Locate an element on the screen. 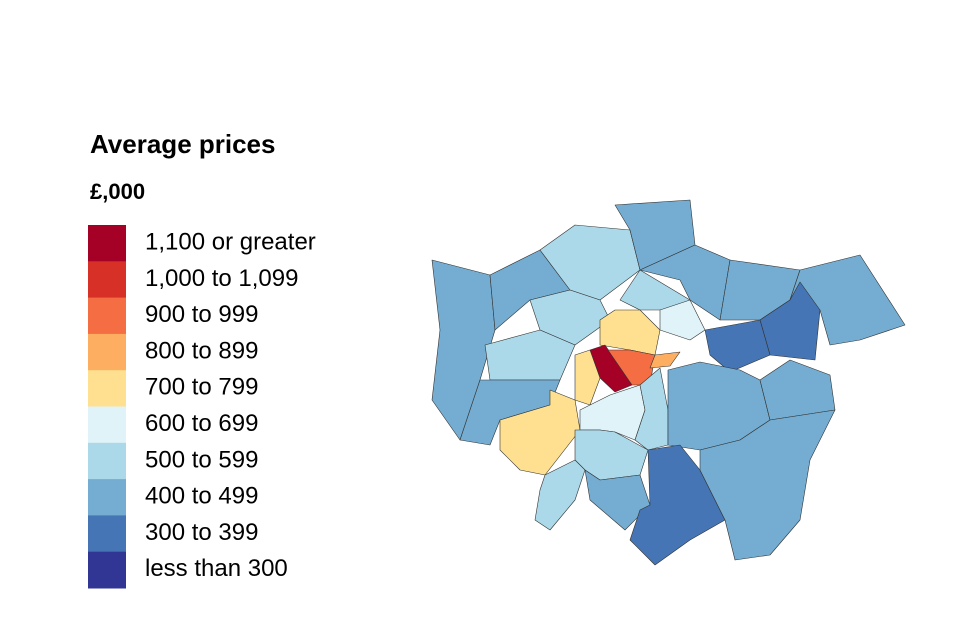  legend-label: 300 to 399 is located at coordinates (201, 532).